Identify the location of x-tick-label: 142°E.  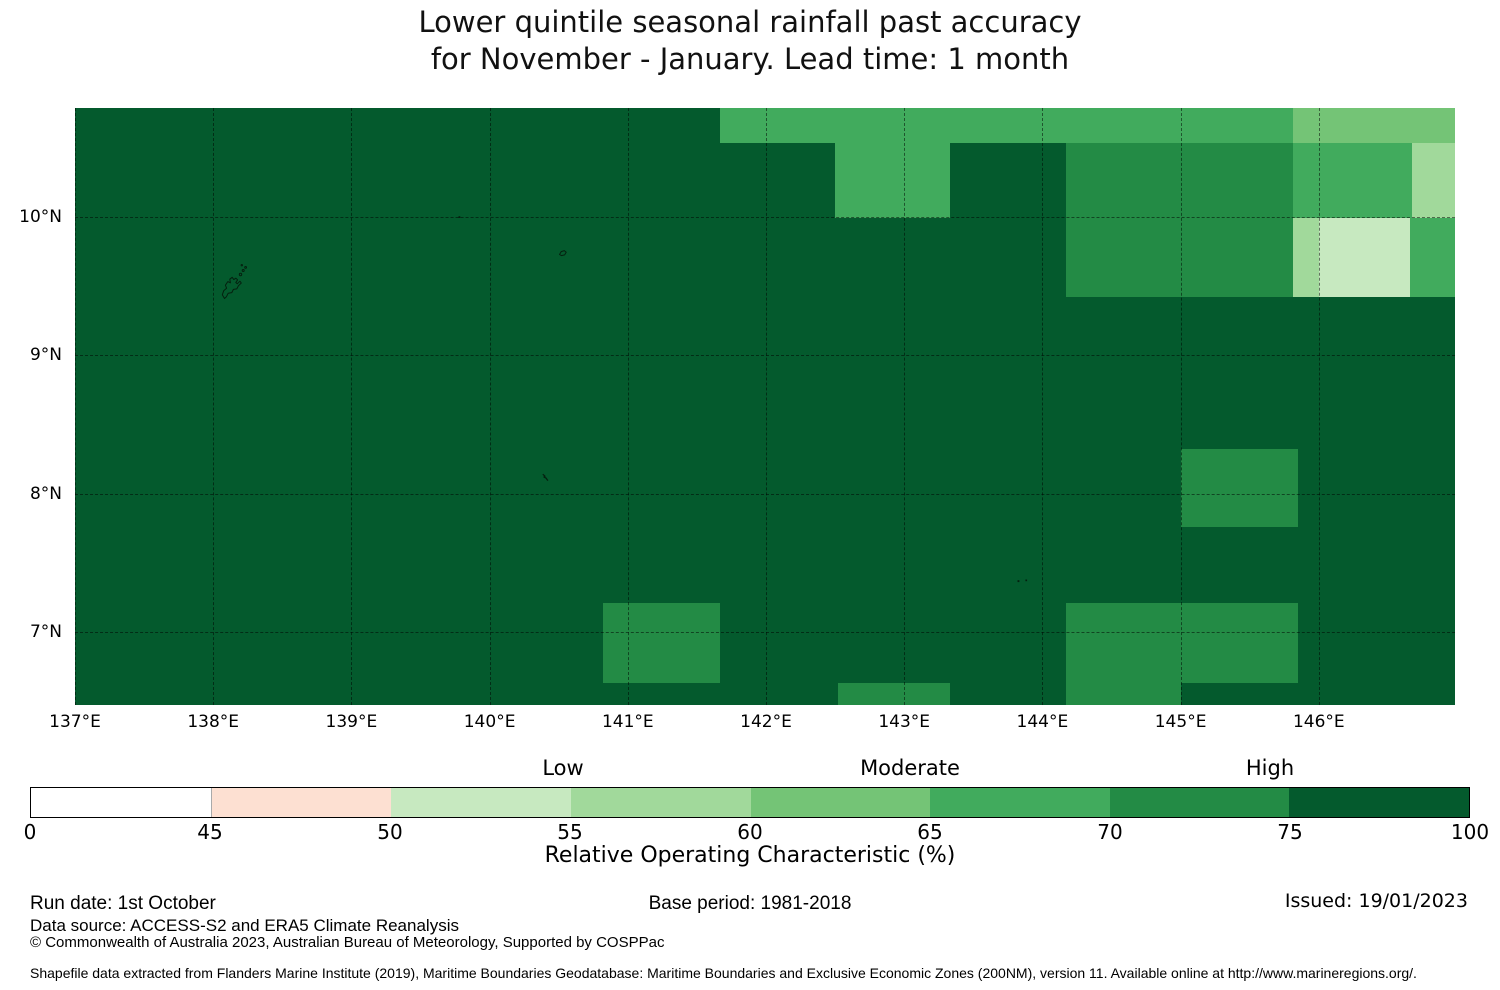
(766, 722).